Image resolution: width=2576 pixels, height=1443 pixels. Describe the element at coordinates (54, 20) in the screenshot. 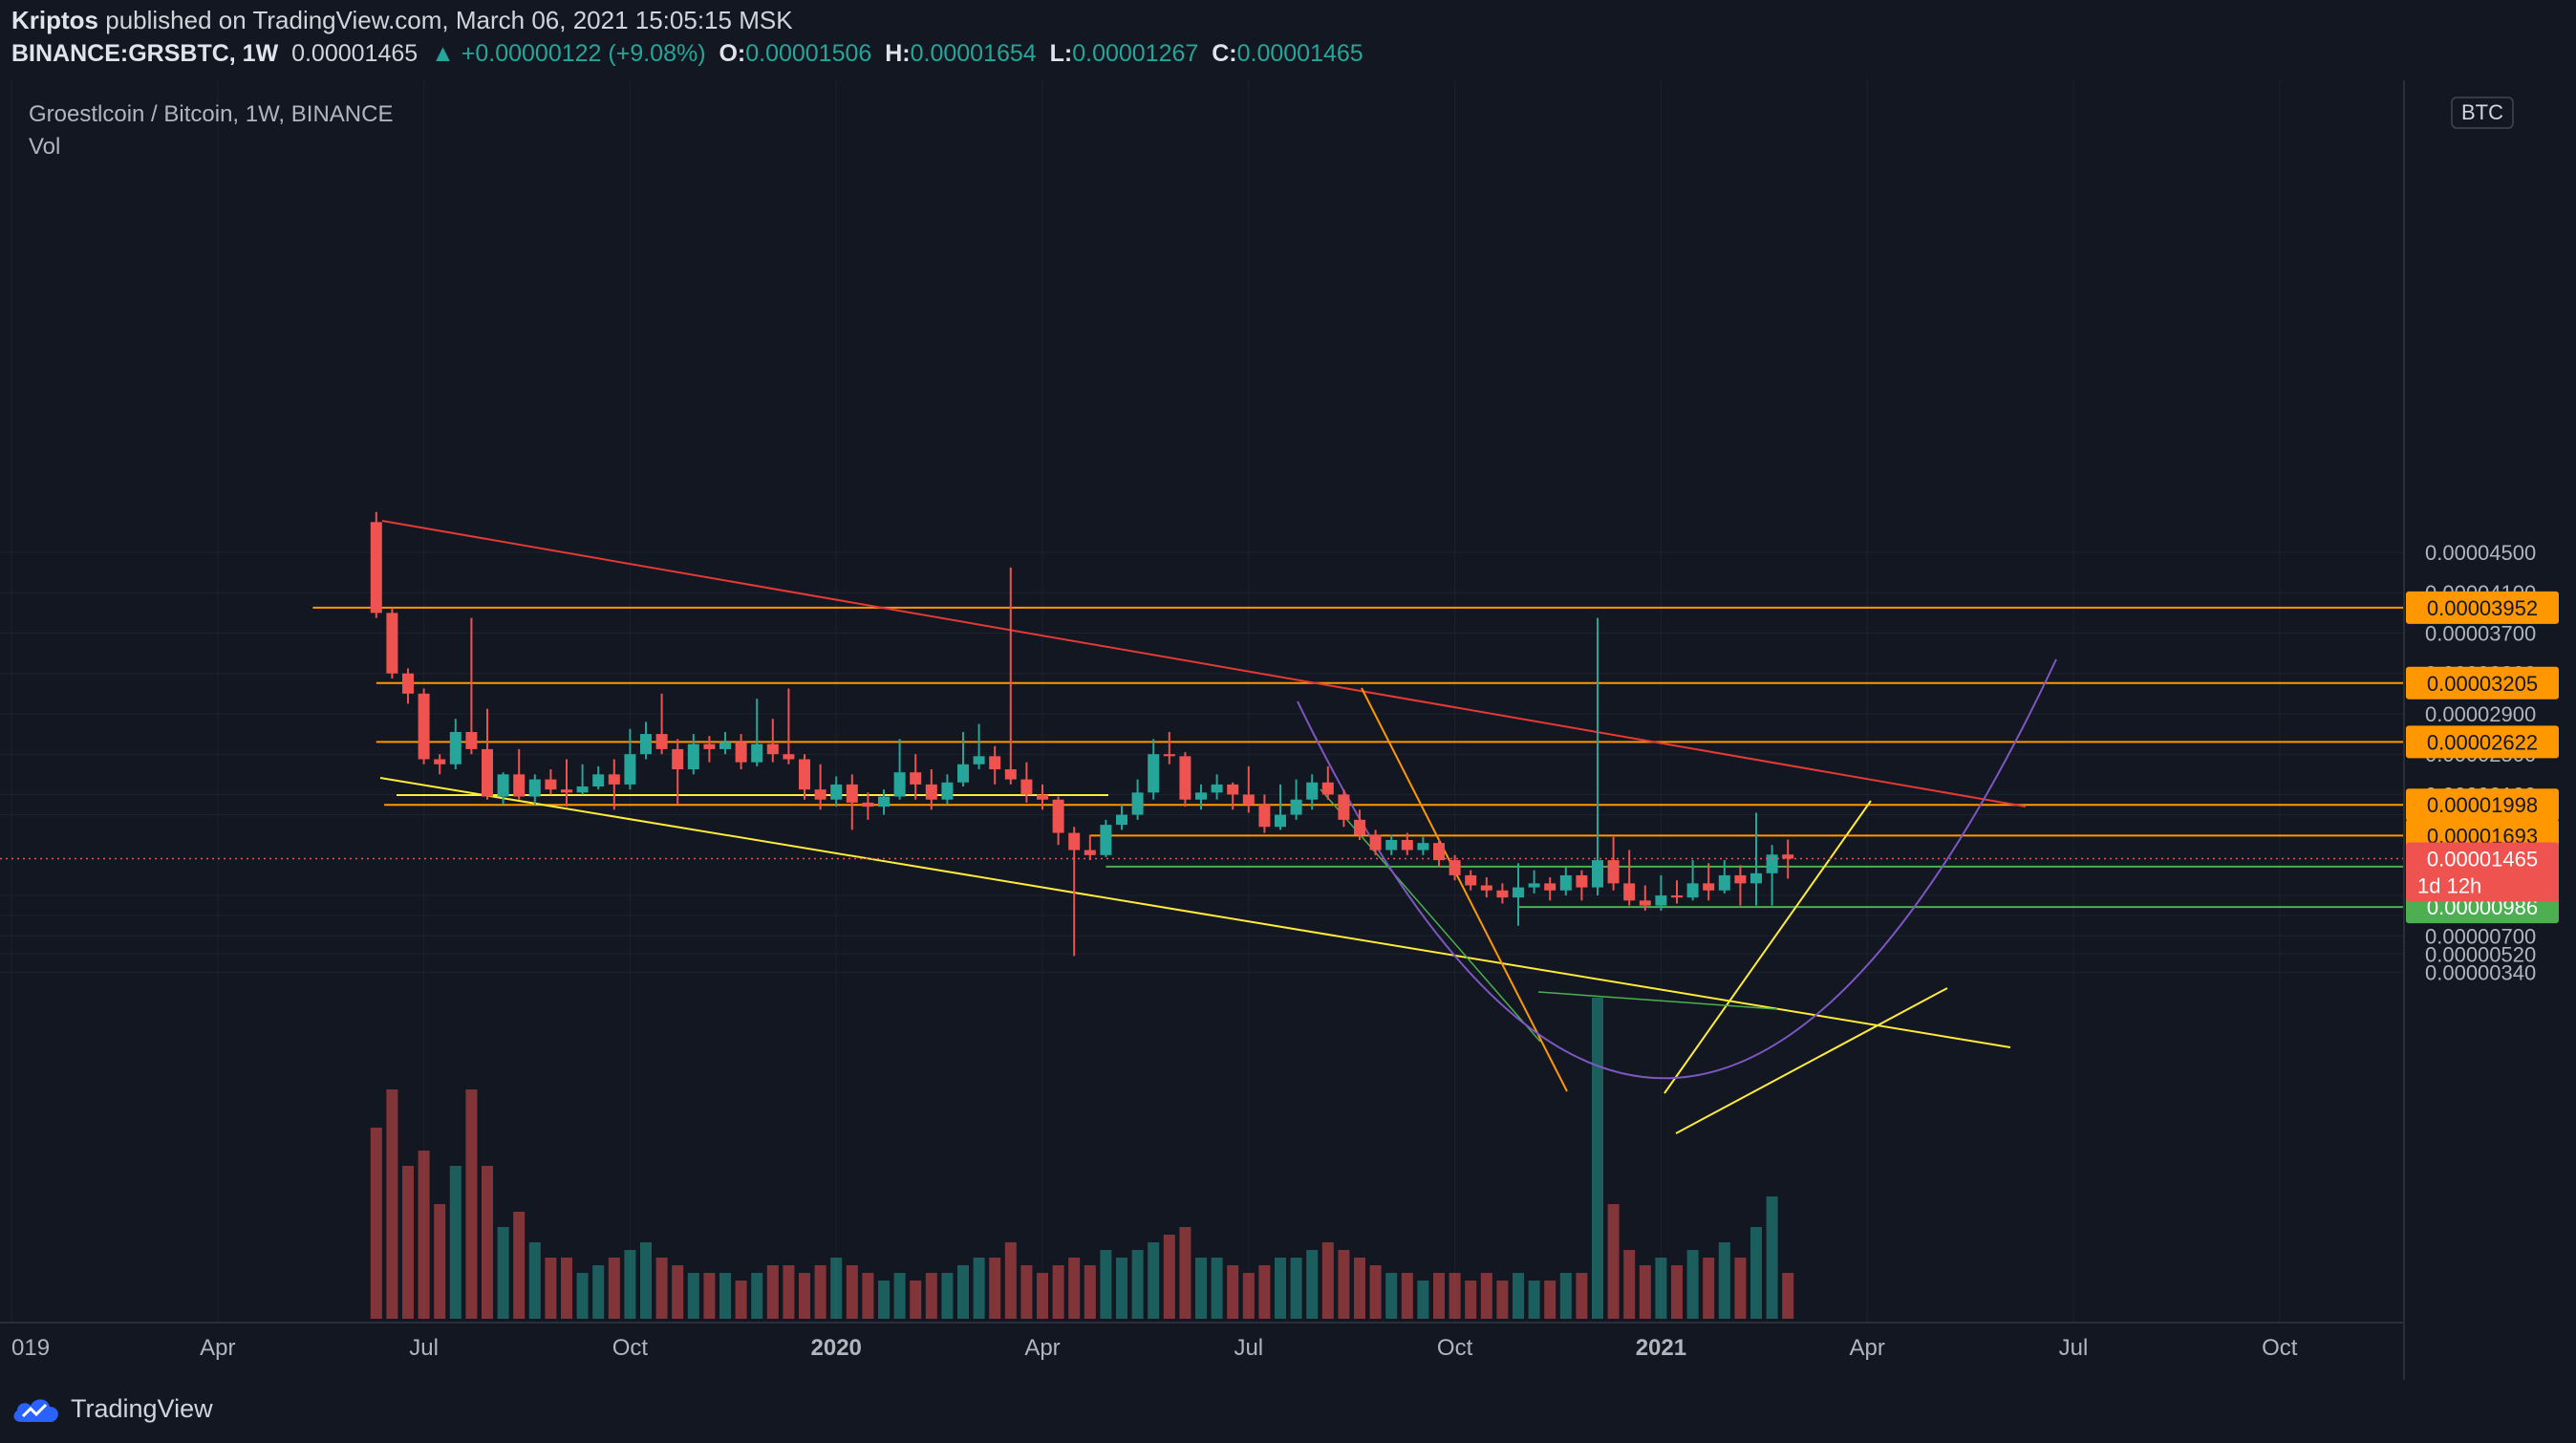

I see `author-name: Kriptos` at that location.